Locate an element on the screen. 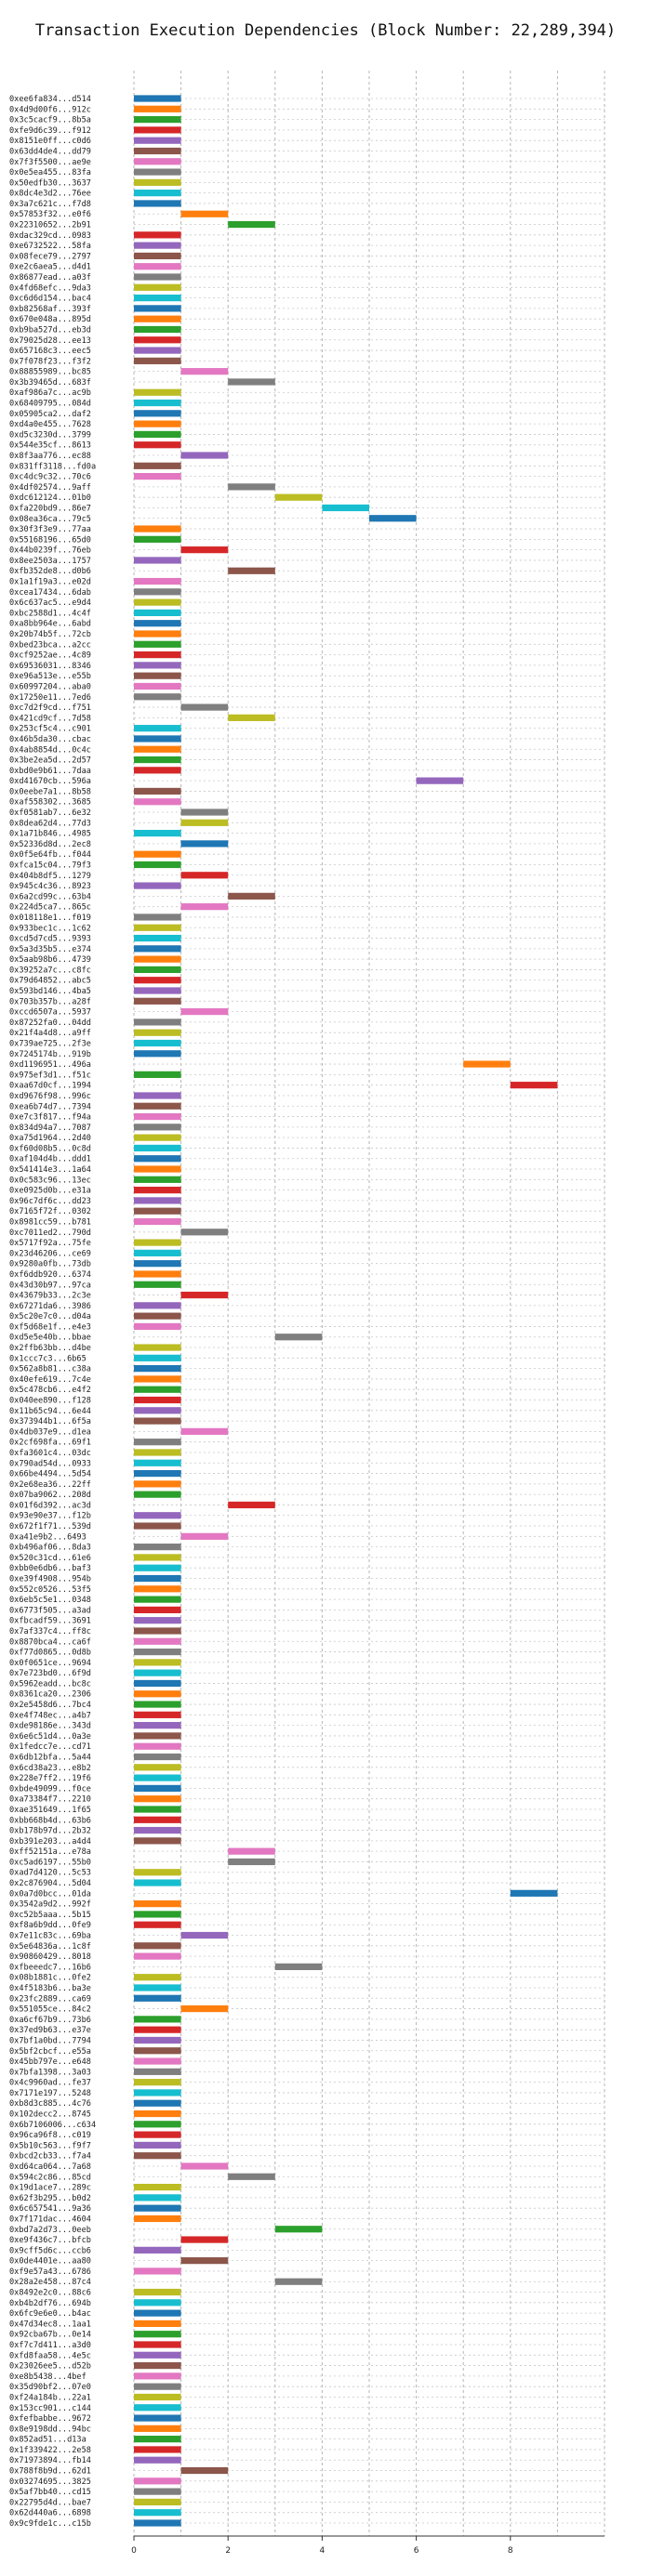  tx-label: 0x4db037e9...d1ea is located at coordinates (50, 1432).